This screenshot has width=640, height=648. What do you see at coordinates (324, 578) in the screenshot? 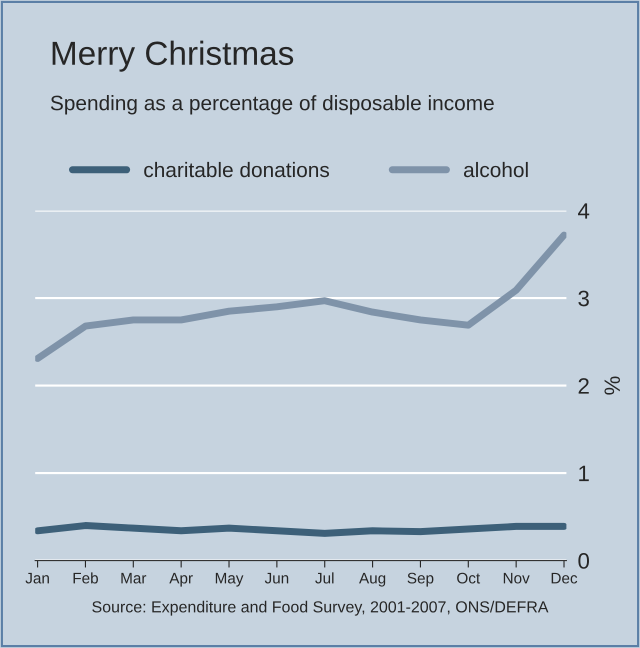
I see `x-tick-label: Jul` at bounding box center [324, 578].